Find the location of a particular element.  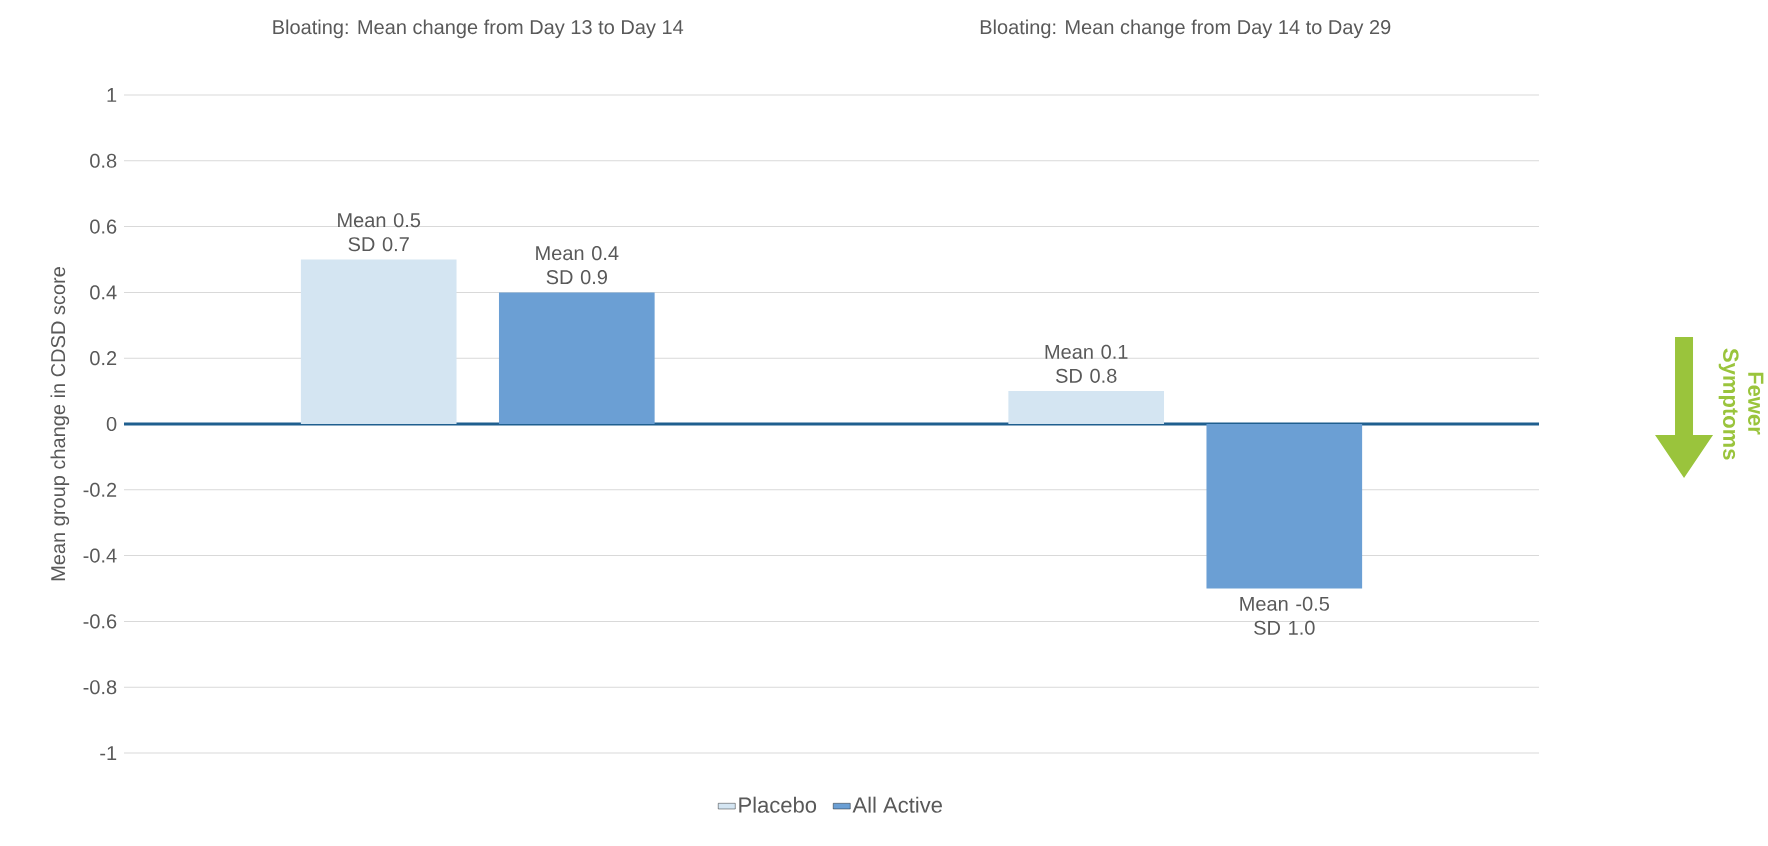

y-tick-label: 0 is located at coordinates (111, 424).